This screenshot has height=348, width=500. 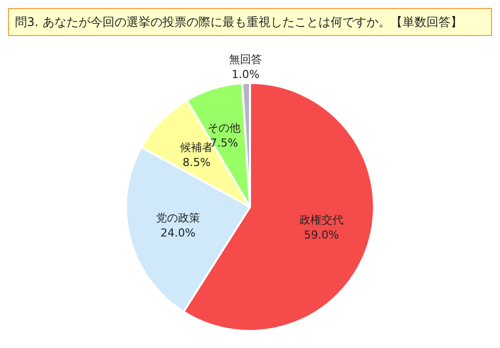 I want to click on slice-label: 候補者, so click(x=197, y=147).